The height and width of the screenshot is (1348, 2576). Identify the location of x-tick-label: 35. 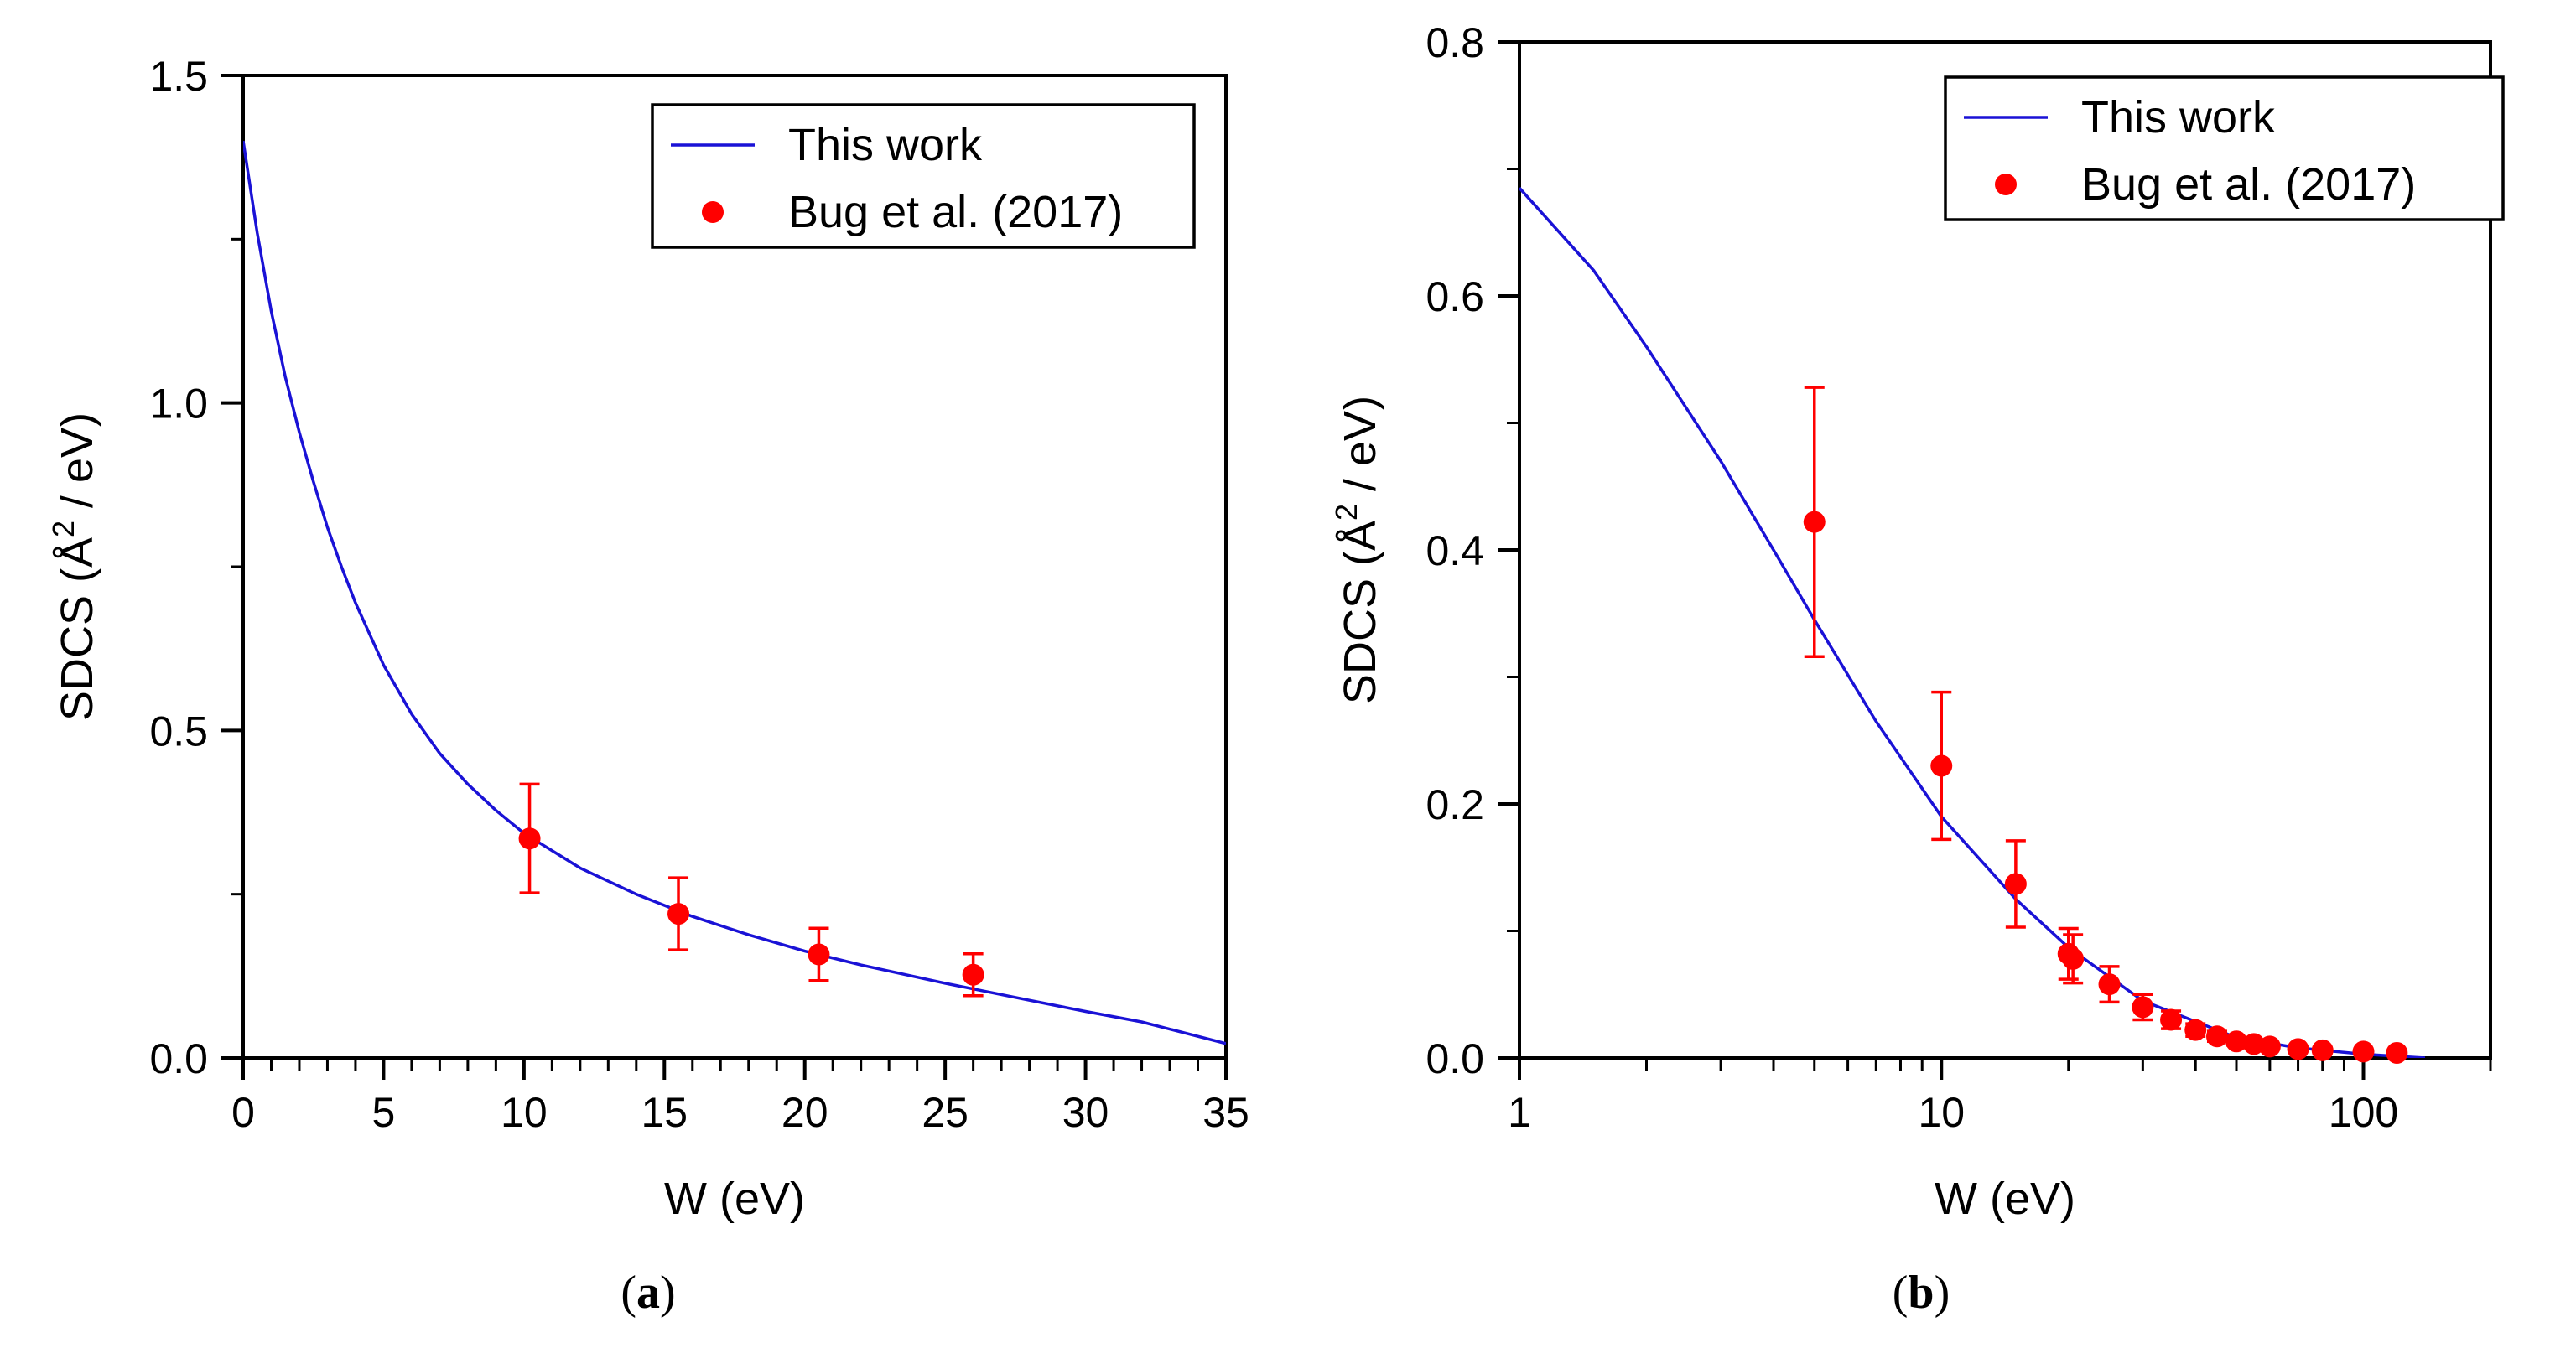
(1225, 1113).